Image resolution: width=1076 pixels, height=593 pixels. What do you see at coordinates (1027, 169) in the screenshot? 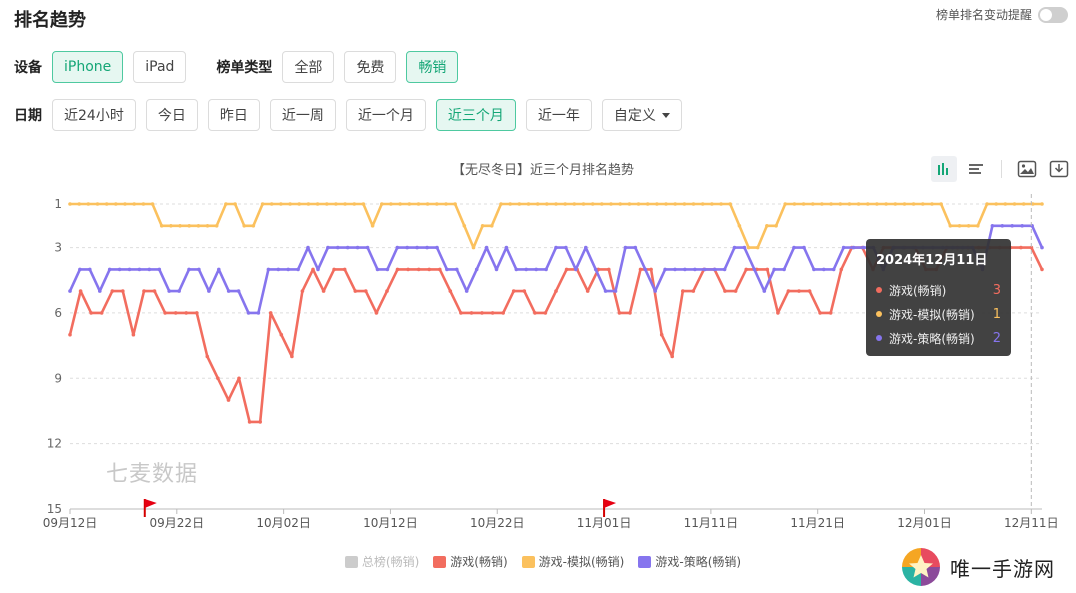
I see `image-icon` at bounding box center [1027, 169].